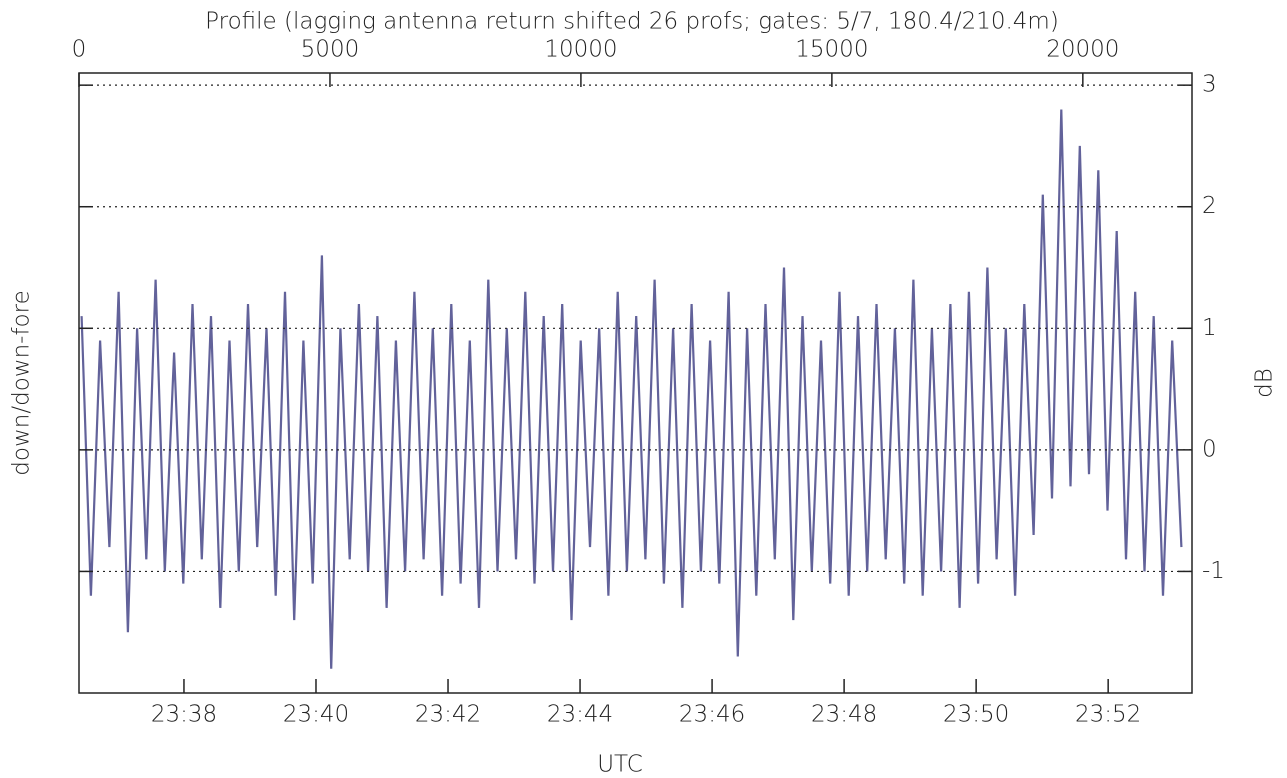 The height and width of the screenshot is (778, 1287). Describe the element at coordinates (1108, 715) in the screenshot. I see `x-tick-label: 23:52` at that location.